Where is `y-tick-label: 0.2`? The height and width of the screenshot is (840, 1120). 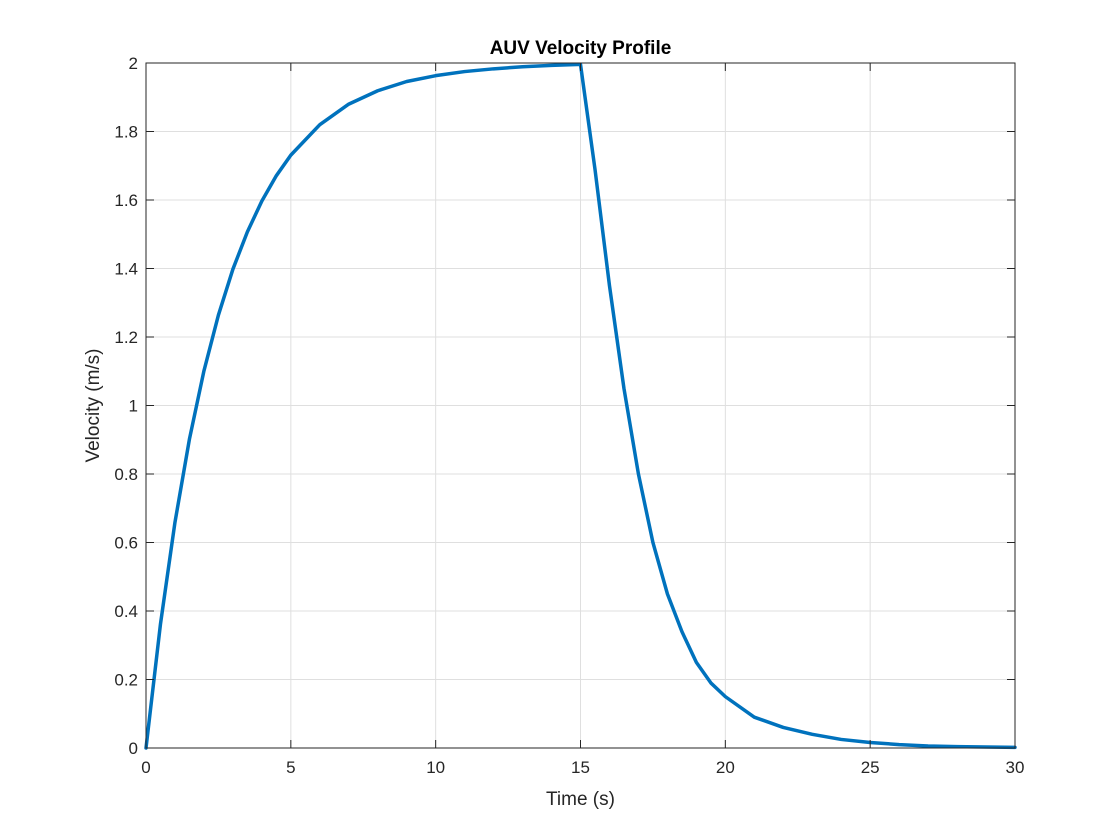 y-tick-label: 0.2 is located at coordinates (126, 680).